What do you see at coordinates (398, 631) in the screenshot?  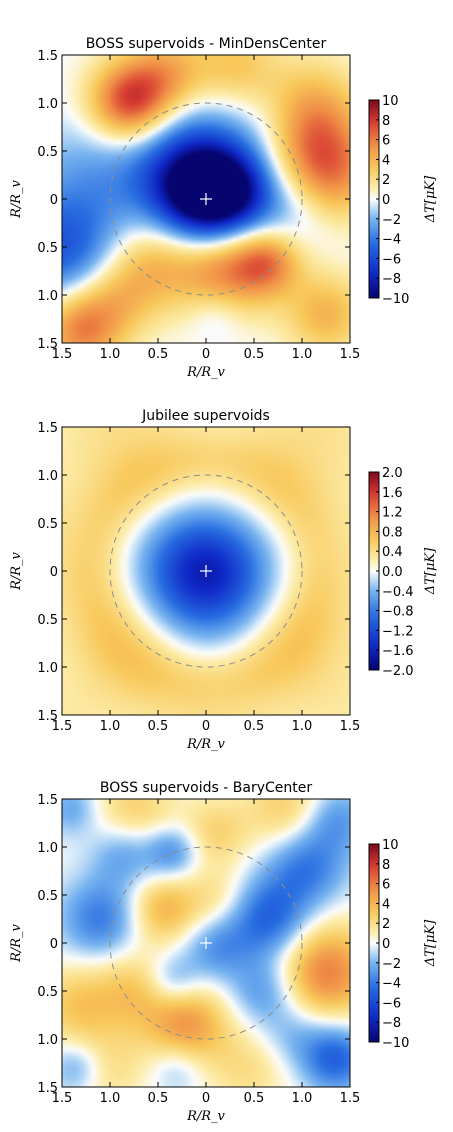 I see `colorbar-tick-label: −1.2` at bounding box center [398, 631].